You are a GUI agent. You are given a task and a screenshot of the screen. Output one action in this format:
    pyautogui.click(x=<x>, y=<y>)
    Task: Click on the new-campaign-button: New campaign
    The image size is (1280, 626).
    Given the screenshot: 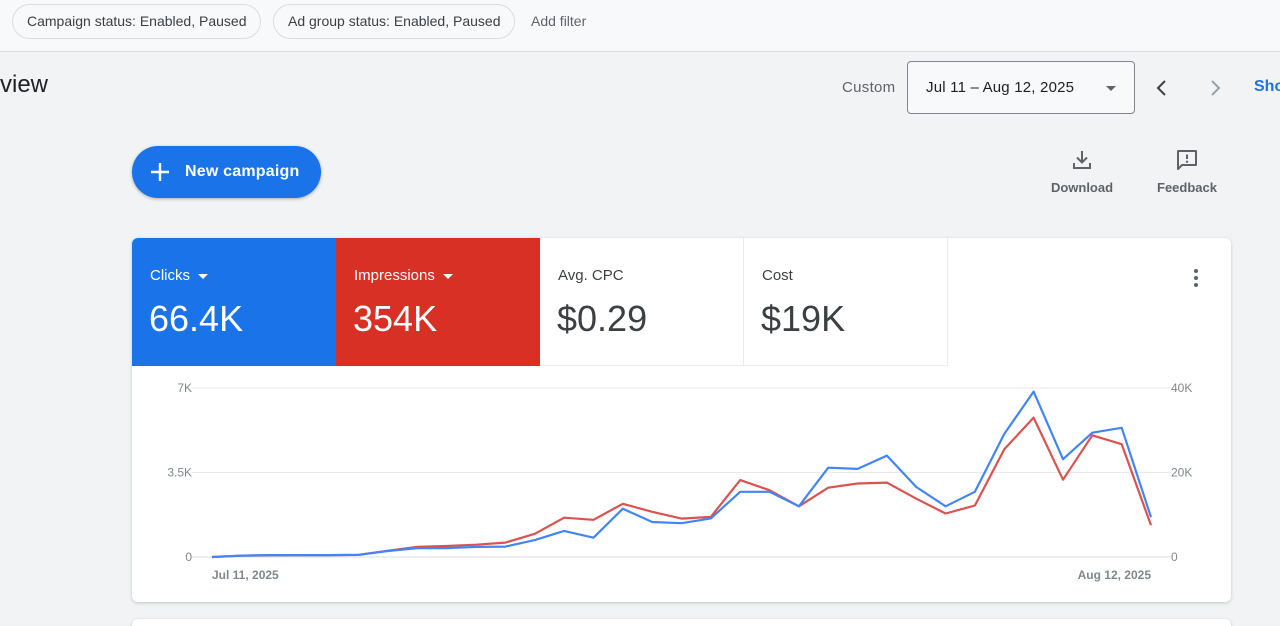 What is the action you would take?
    pyautogui.click(x=226, y=172)
    